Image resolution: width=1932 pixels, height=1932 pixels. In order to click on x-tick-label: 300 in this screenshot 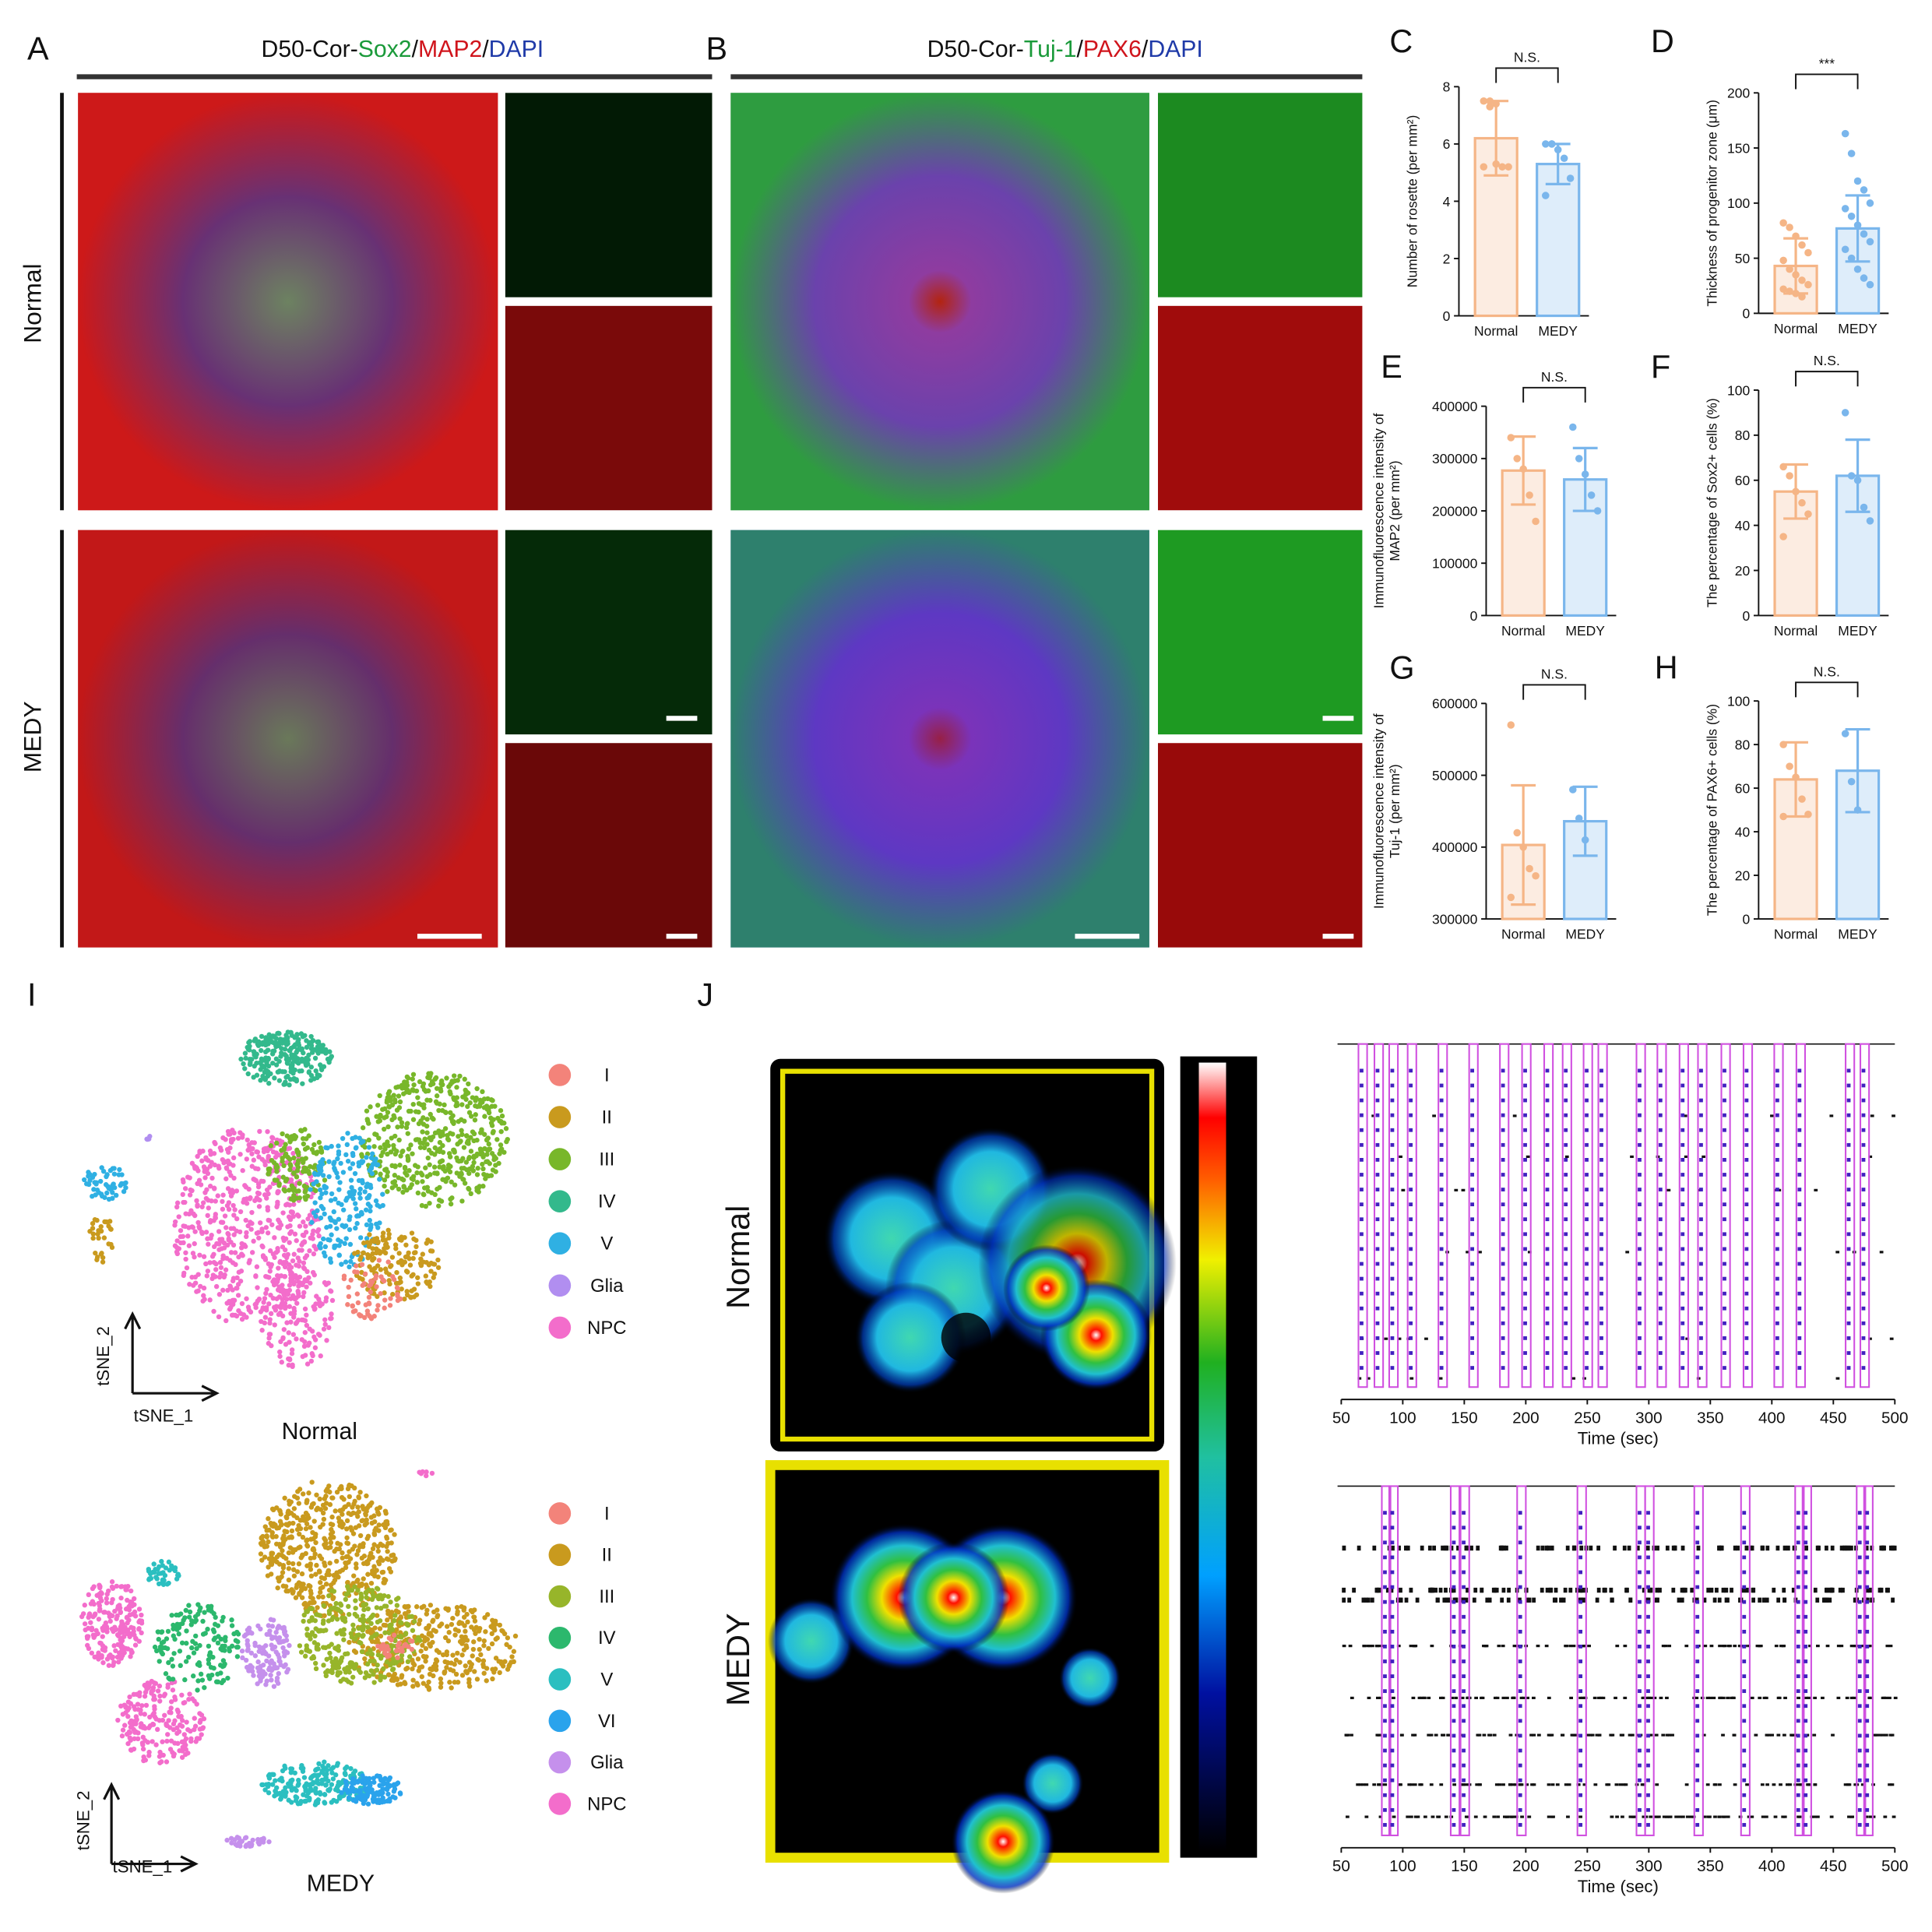, I will do `click(1648, 1418)`.